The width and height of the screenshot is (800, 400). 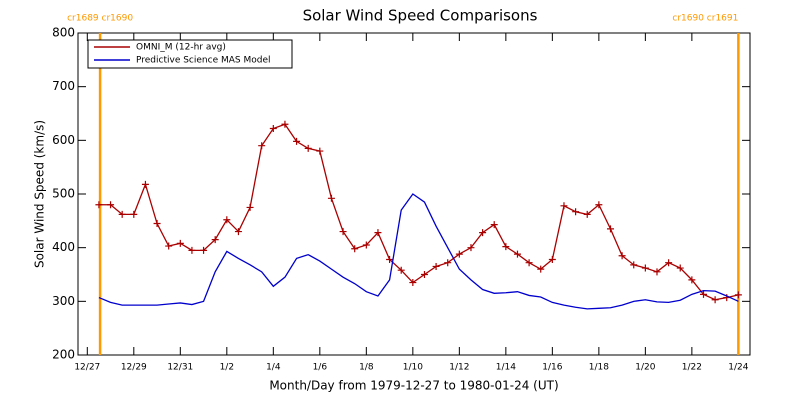 I want to click on x-tick-label: 1/6, so click(x=320, y=368).